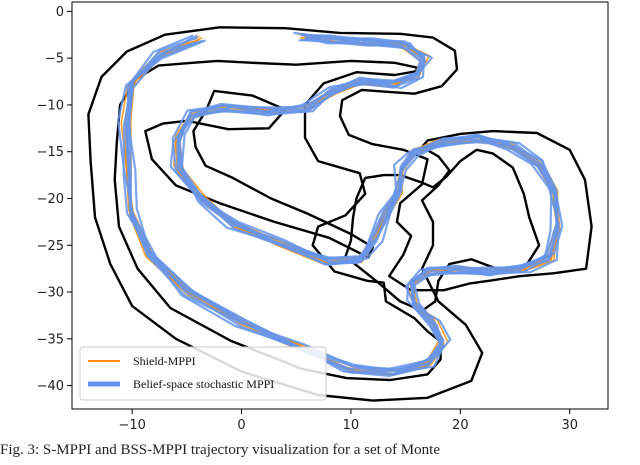 The width and height of the screenshot is (640, 465). I want to click on y-tick-label: −5, so click(54, 59).